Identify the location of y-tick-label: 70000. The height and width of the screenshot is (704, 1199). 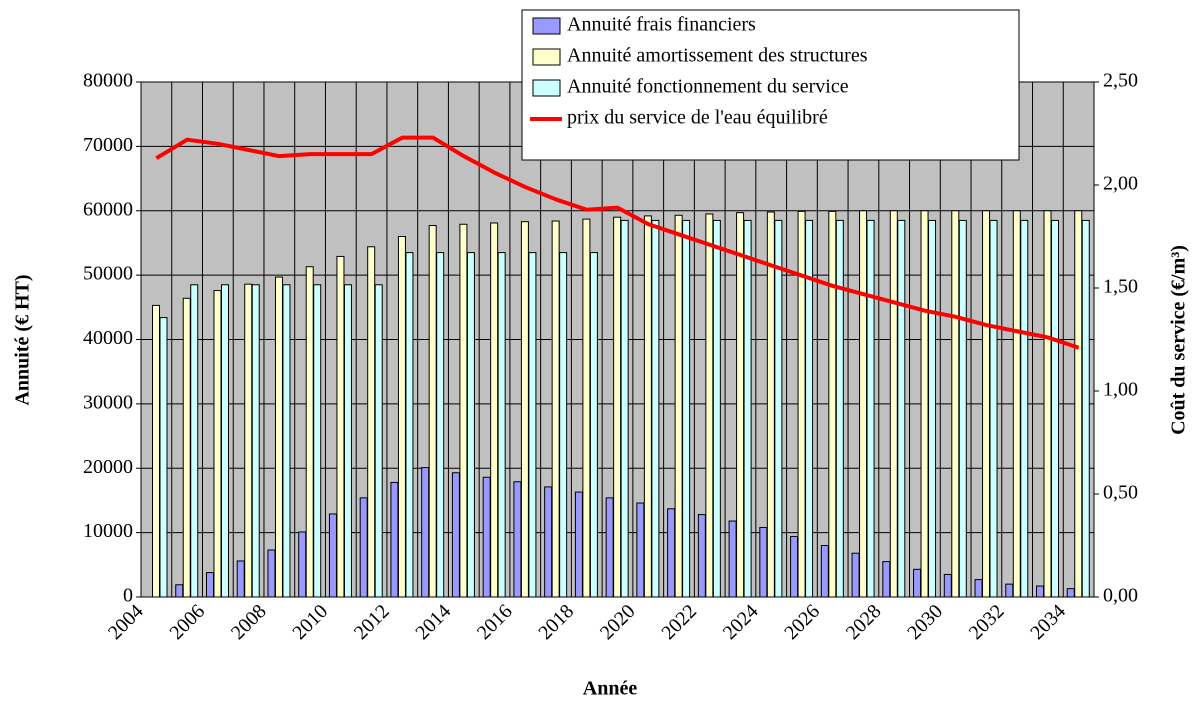
(108, 145).